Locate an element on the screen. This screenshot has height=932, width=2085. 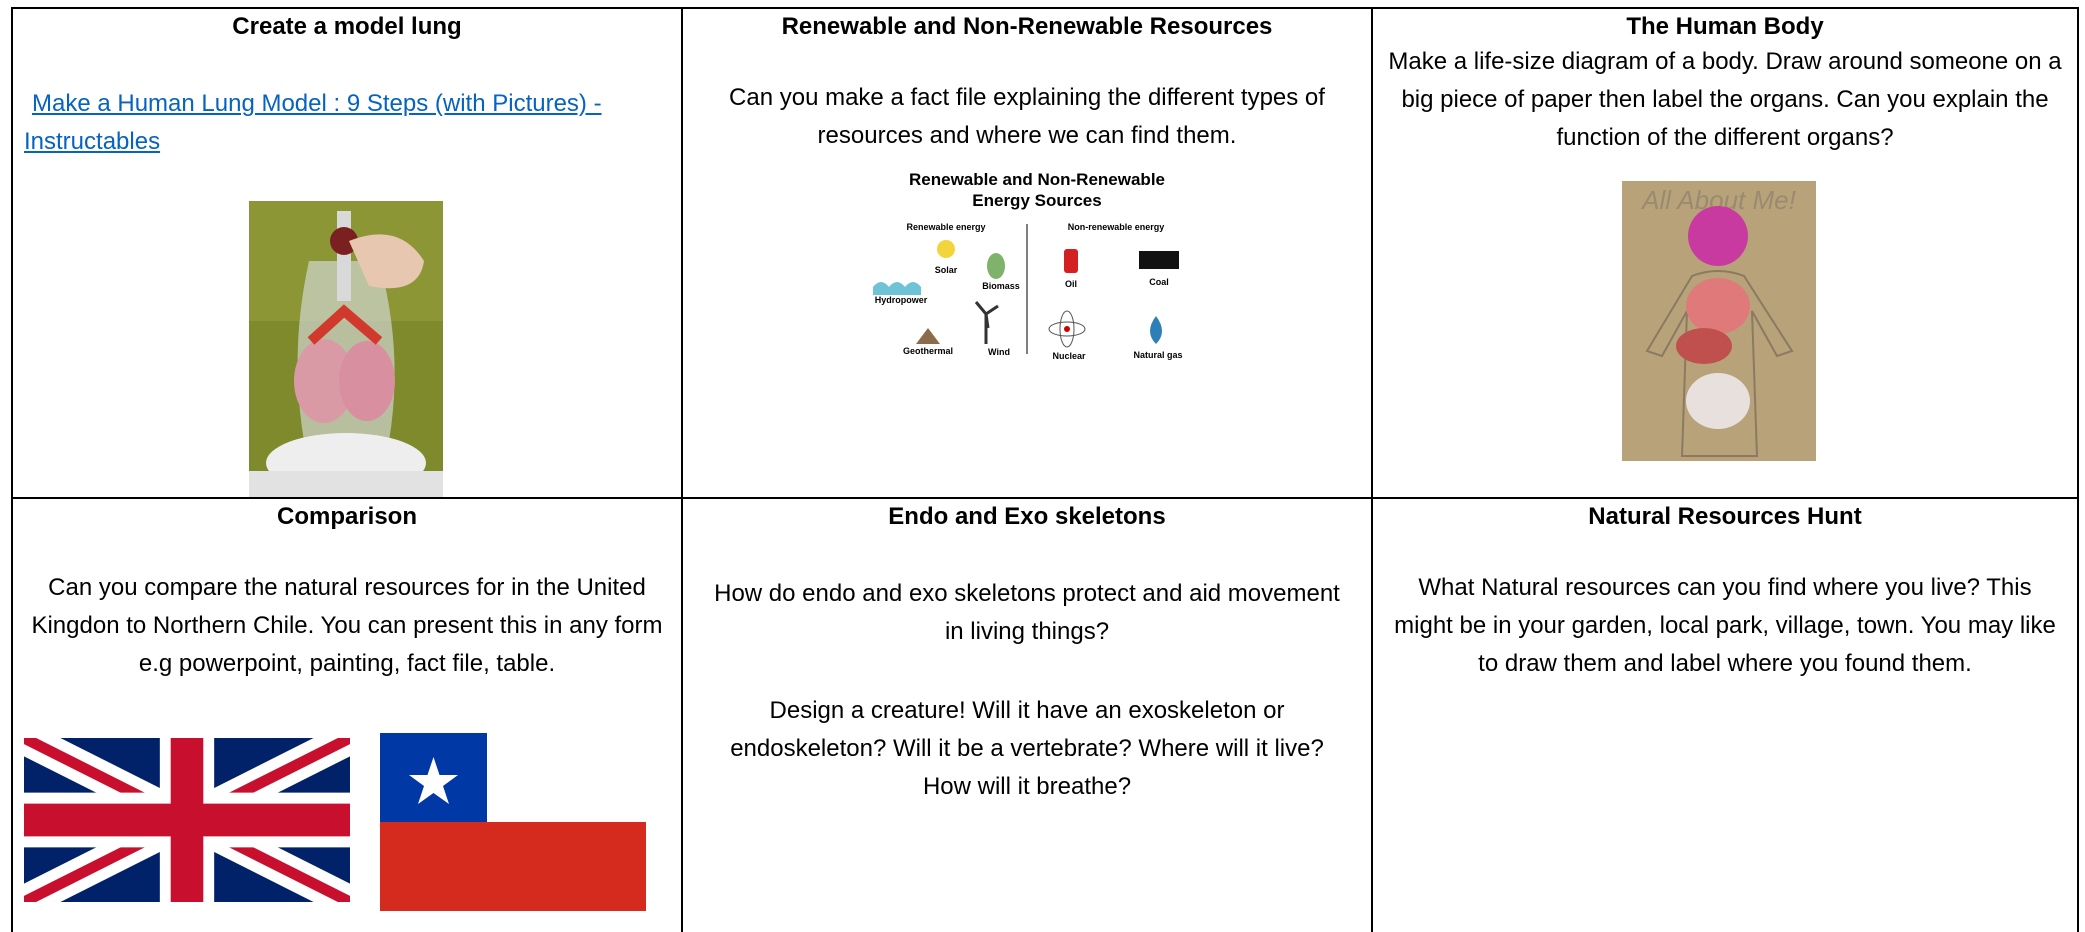
image-label: Nuclear is located at coordinates (1069, 356).